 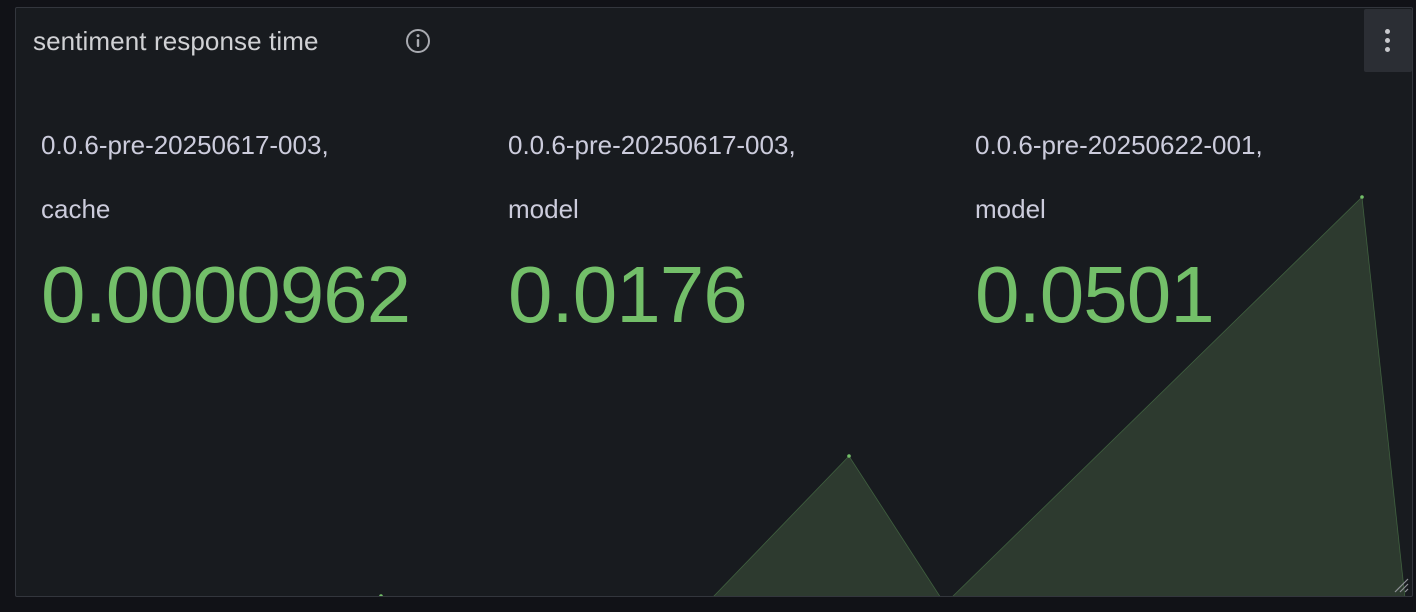 I want to click on stat-item-model-0617: 0.0.6-pre-20250617-003, model 0.0176, so click(x=738, y=217).